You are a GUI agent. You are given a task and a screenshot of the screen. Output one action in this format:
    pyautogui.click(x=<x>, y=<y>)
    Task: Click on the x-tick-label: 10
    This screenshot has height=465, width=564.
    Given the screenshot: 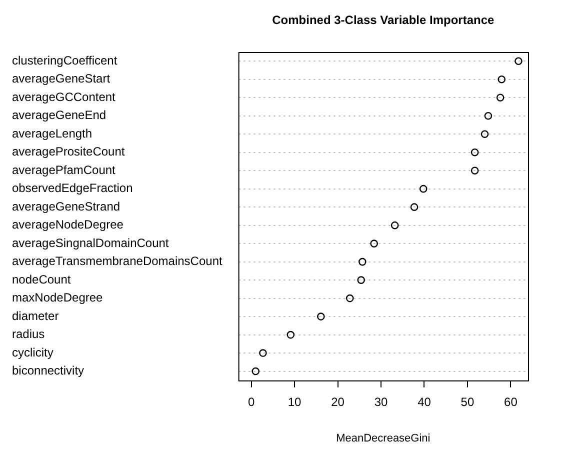 What is the action you would take?
    pyautogui.click(x=295, y=401)
    